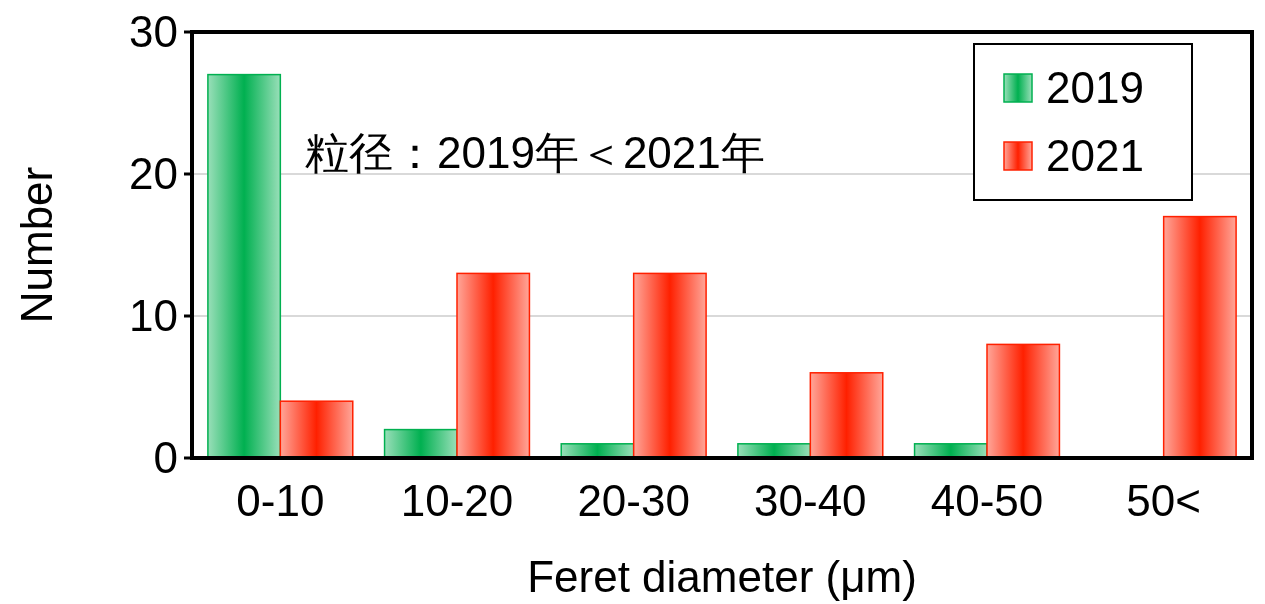 This screenshot has height=604, width=1265. I want to click on y-tick-label: 30, so click(153, 32).